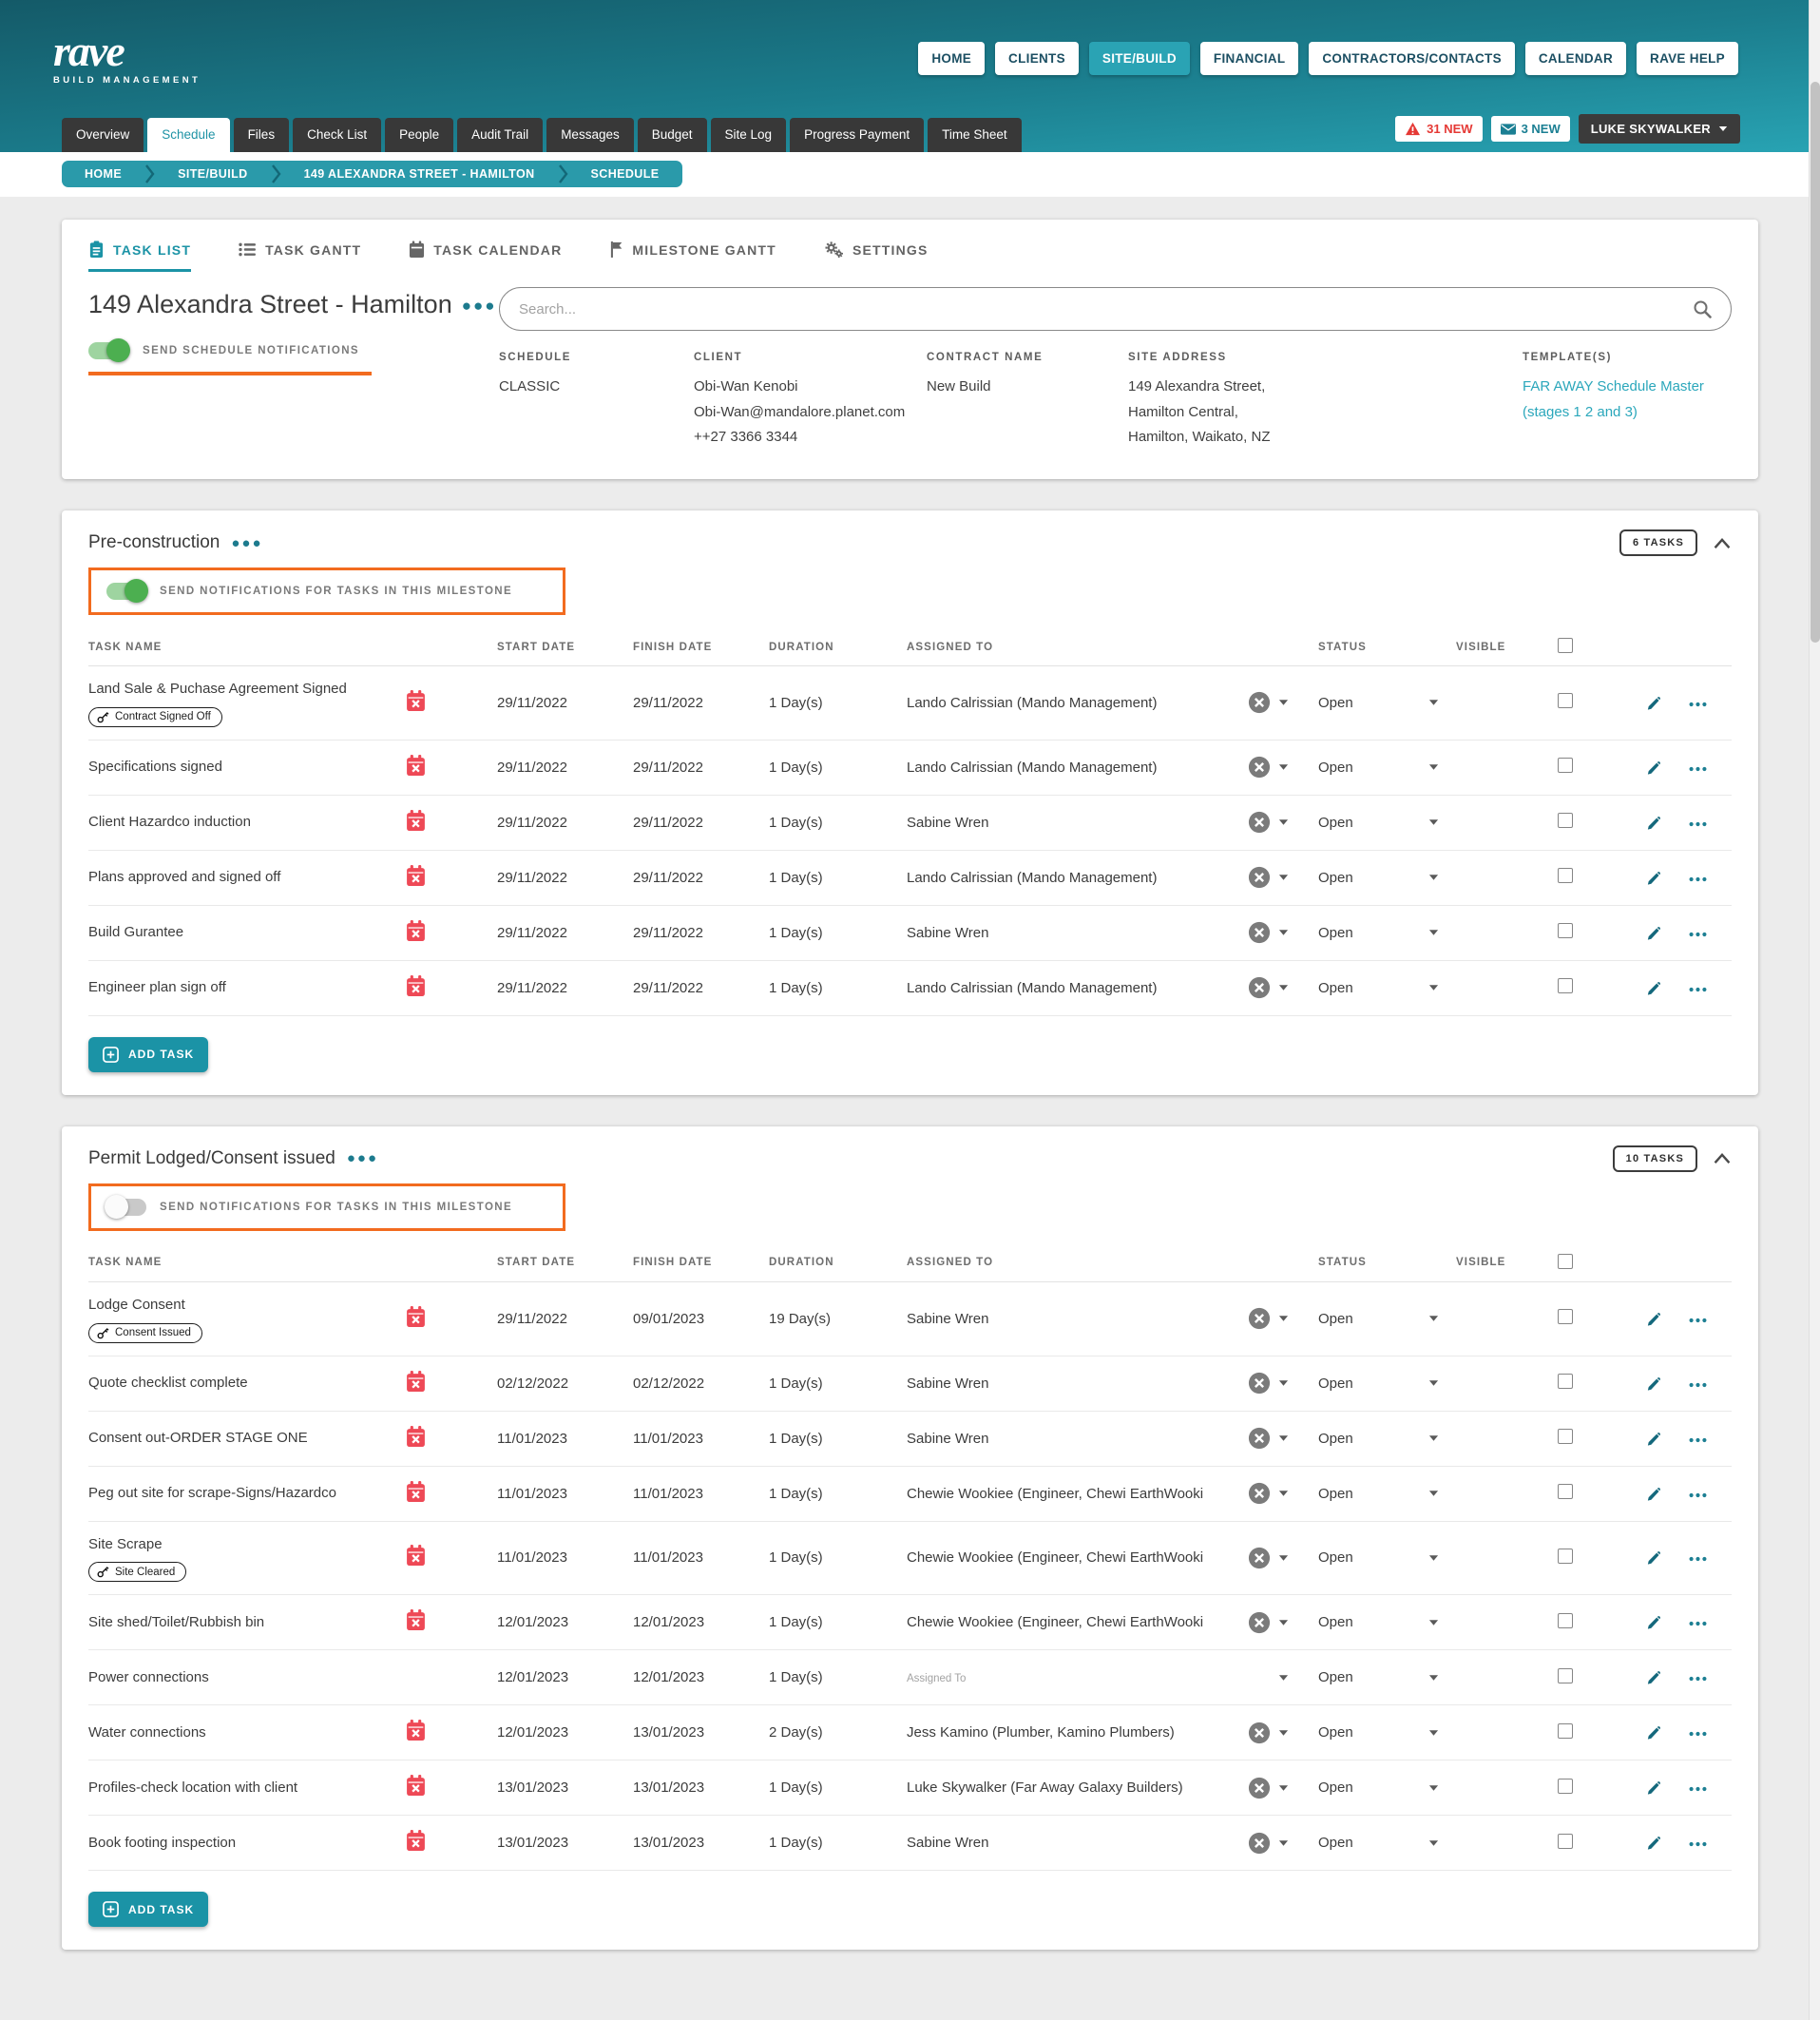 The width and height of the screenshot is (1820, 2020). What do you see at coordinates (1106, 308) in the screenshot?
I see `search-input` at bounding box center [1106, 308].